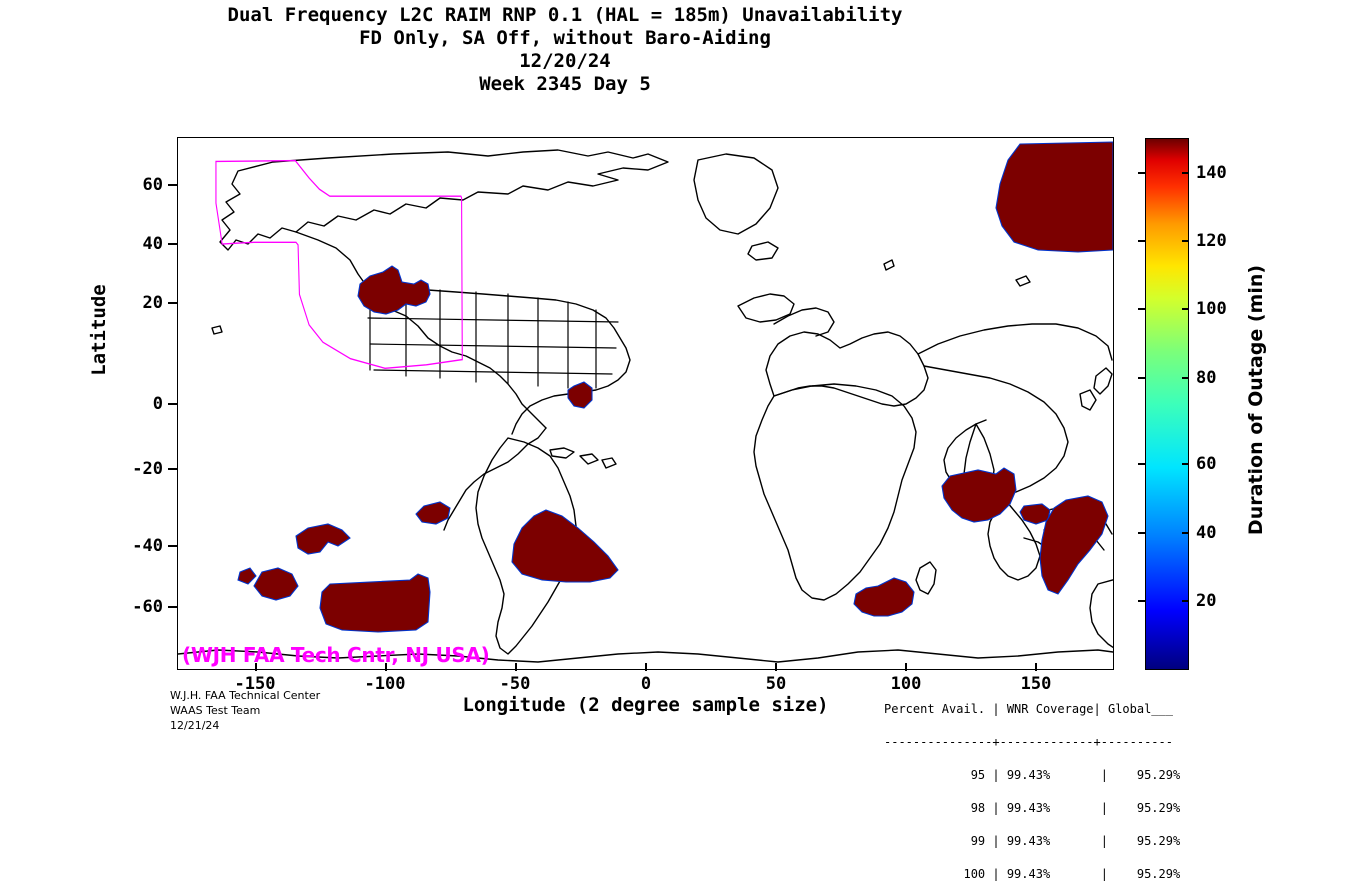 The height and width of the screenshot is (891, 1350). What do you see at coordinates (565, 546) in the screenshot?
I see `outage-region-south-atlantic` at bounding box center [565, 546].